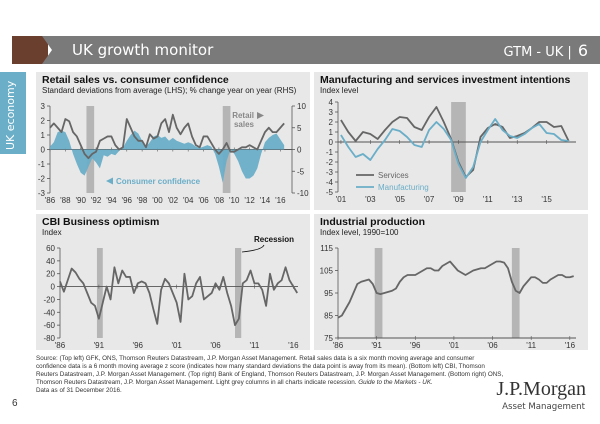 Image resolution: width=600 pixels, height=424 pixels. What do you see at coordinates (326, 248) in the screenshot?
I see `y-tick-label: 115` at bounding box center [326, 248].